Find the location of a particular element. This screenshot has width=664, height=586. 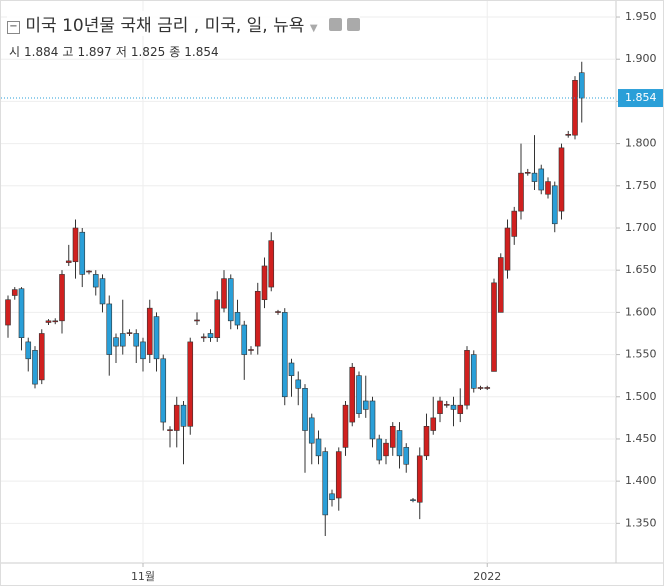

y-tick-label: 1.400 is located at coordinates (641, 480).